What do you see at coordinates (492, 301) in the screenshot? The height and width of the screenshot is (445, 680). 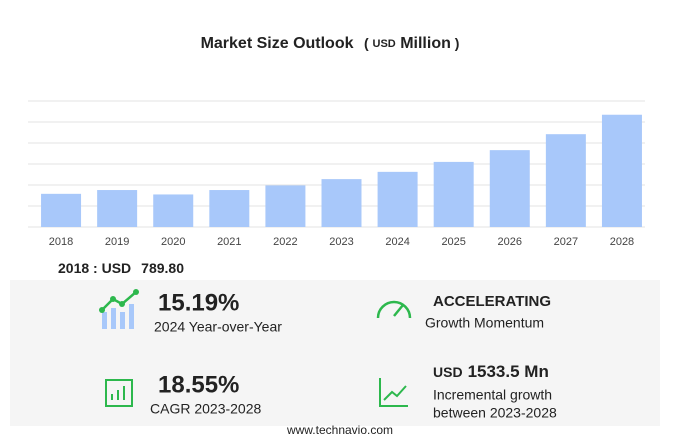 I see `stat-value: ACCELERATING` at bounding box center [492, 301].